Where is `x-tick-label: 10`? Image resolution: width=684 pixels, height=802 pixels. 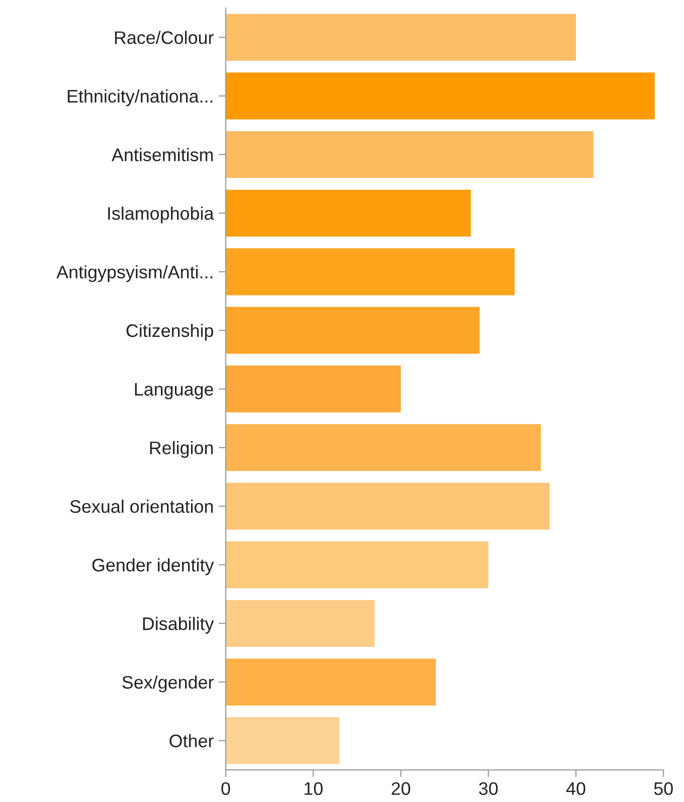 x-tick-label: 10 is located at coordinates (313, 788).